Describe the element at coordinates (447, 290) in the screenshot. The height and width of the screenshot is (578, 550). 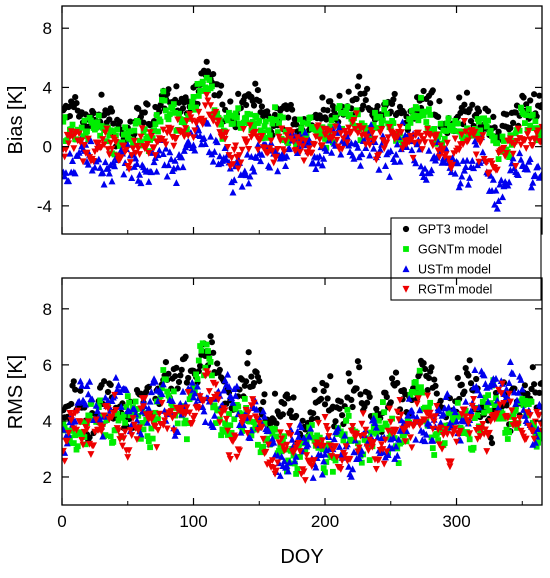
I see `legend-item: RGTm model` at that location.